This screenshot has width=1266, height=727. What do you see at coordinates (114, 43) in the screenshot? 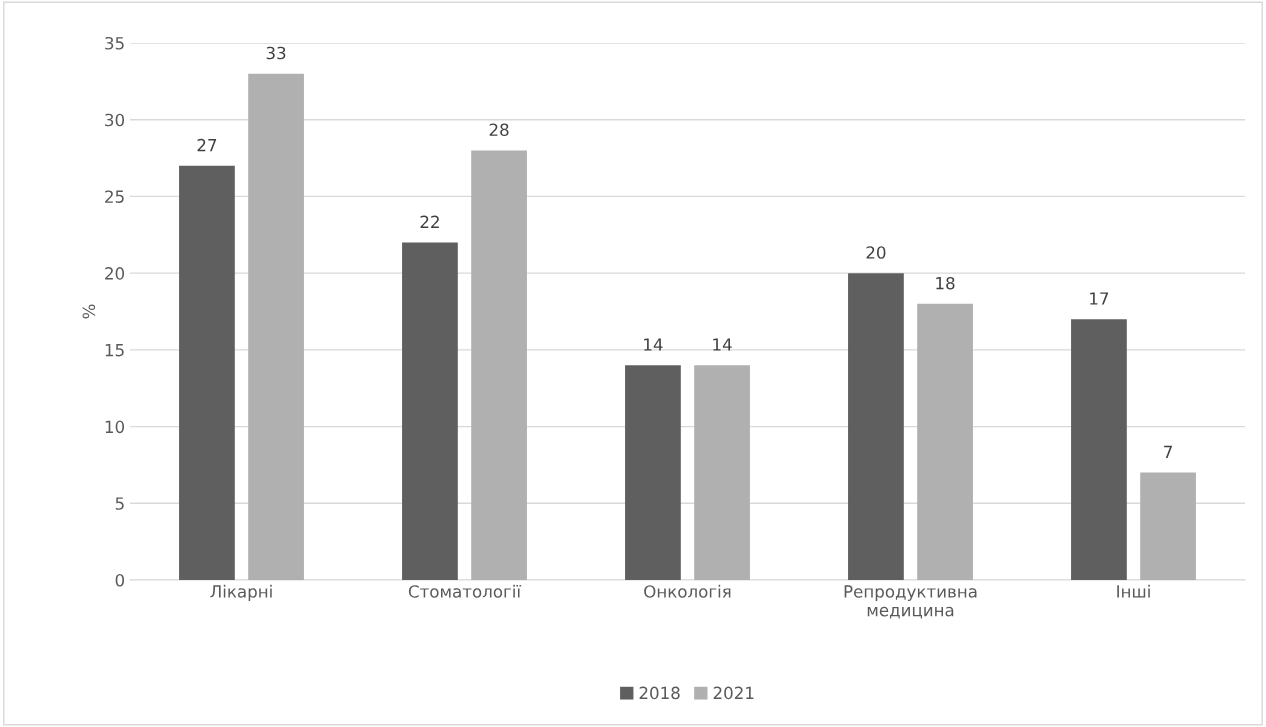
I see `y-tick-label: 35` at bounding box center [114, 43].